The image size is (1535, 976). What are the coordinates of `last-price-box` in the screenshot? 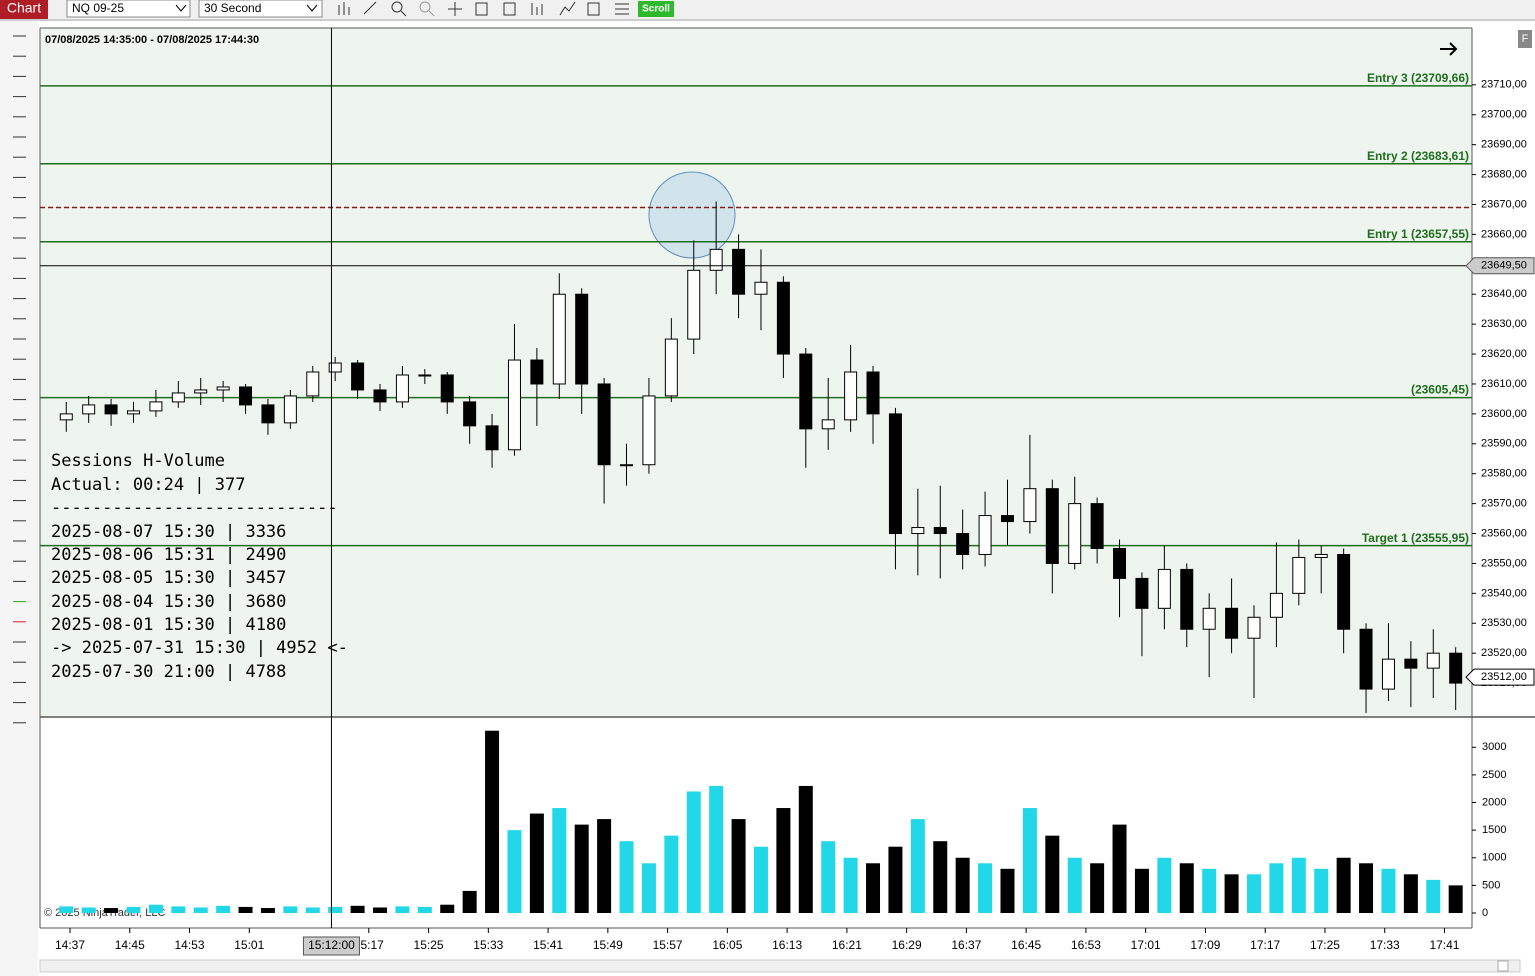 It's located at (1500, 677).